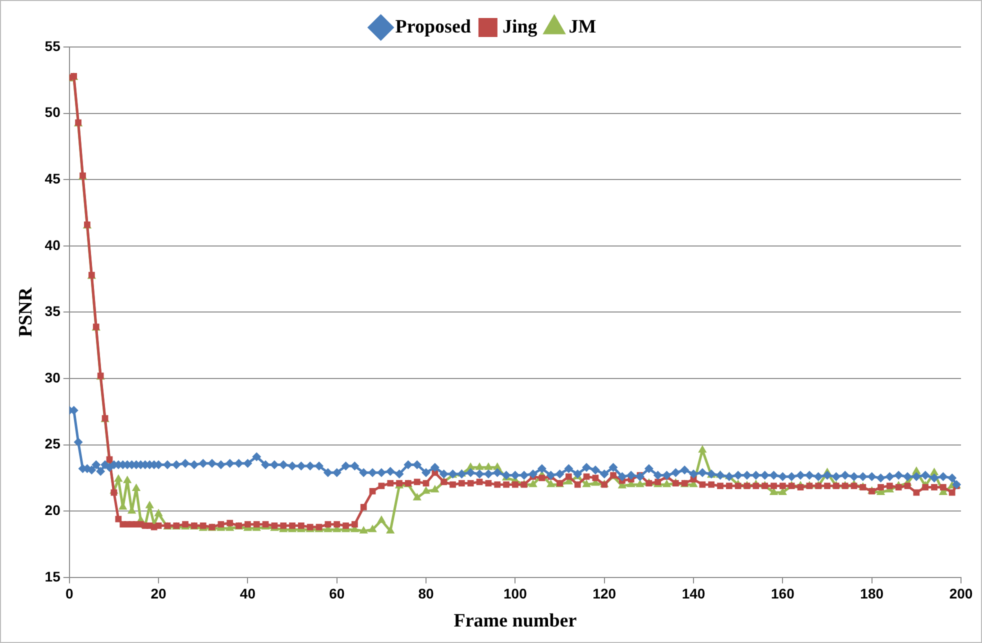  Describe the element at coordinates (52, 112) in the screenshot. I see `y-tick-label: 50` at that location.